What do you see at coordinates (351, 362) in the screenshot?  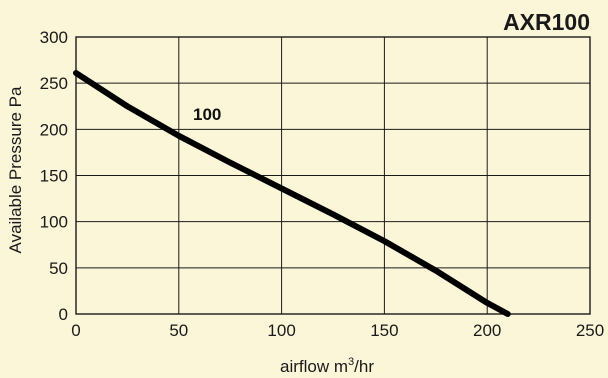 I see `x-axis-title-sup: 3` at bounding box center [351, 362].